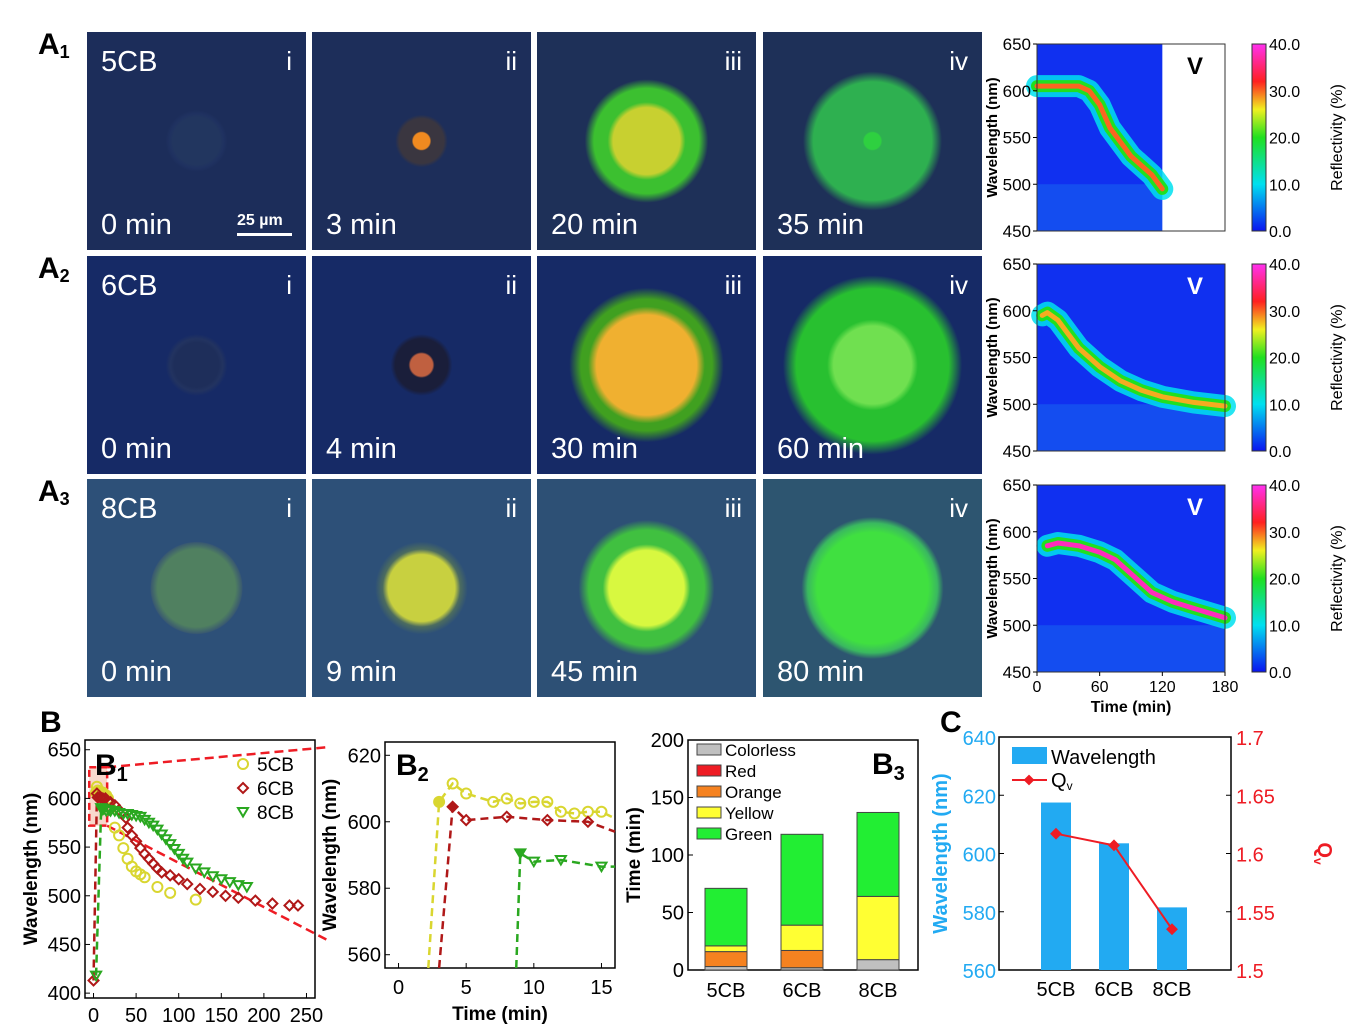 Image resolution: width=1352 pixels, height=1034 pixels. I want to click on x-tick-label: 15, so click(601, 988).